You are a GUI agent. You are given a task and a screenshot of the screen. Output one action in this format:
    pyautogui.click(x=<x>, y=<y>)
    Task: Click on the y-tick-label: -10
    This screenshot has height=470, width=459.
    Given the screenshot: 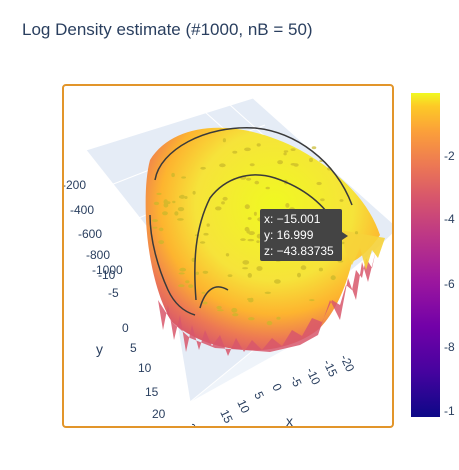 What is the action you would take?
    pyautogui.click(x=107, y=275)
    